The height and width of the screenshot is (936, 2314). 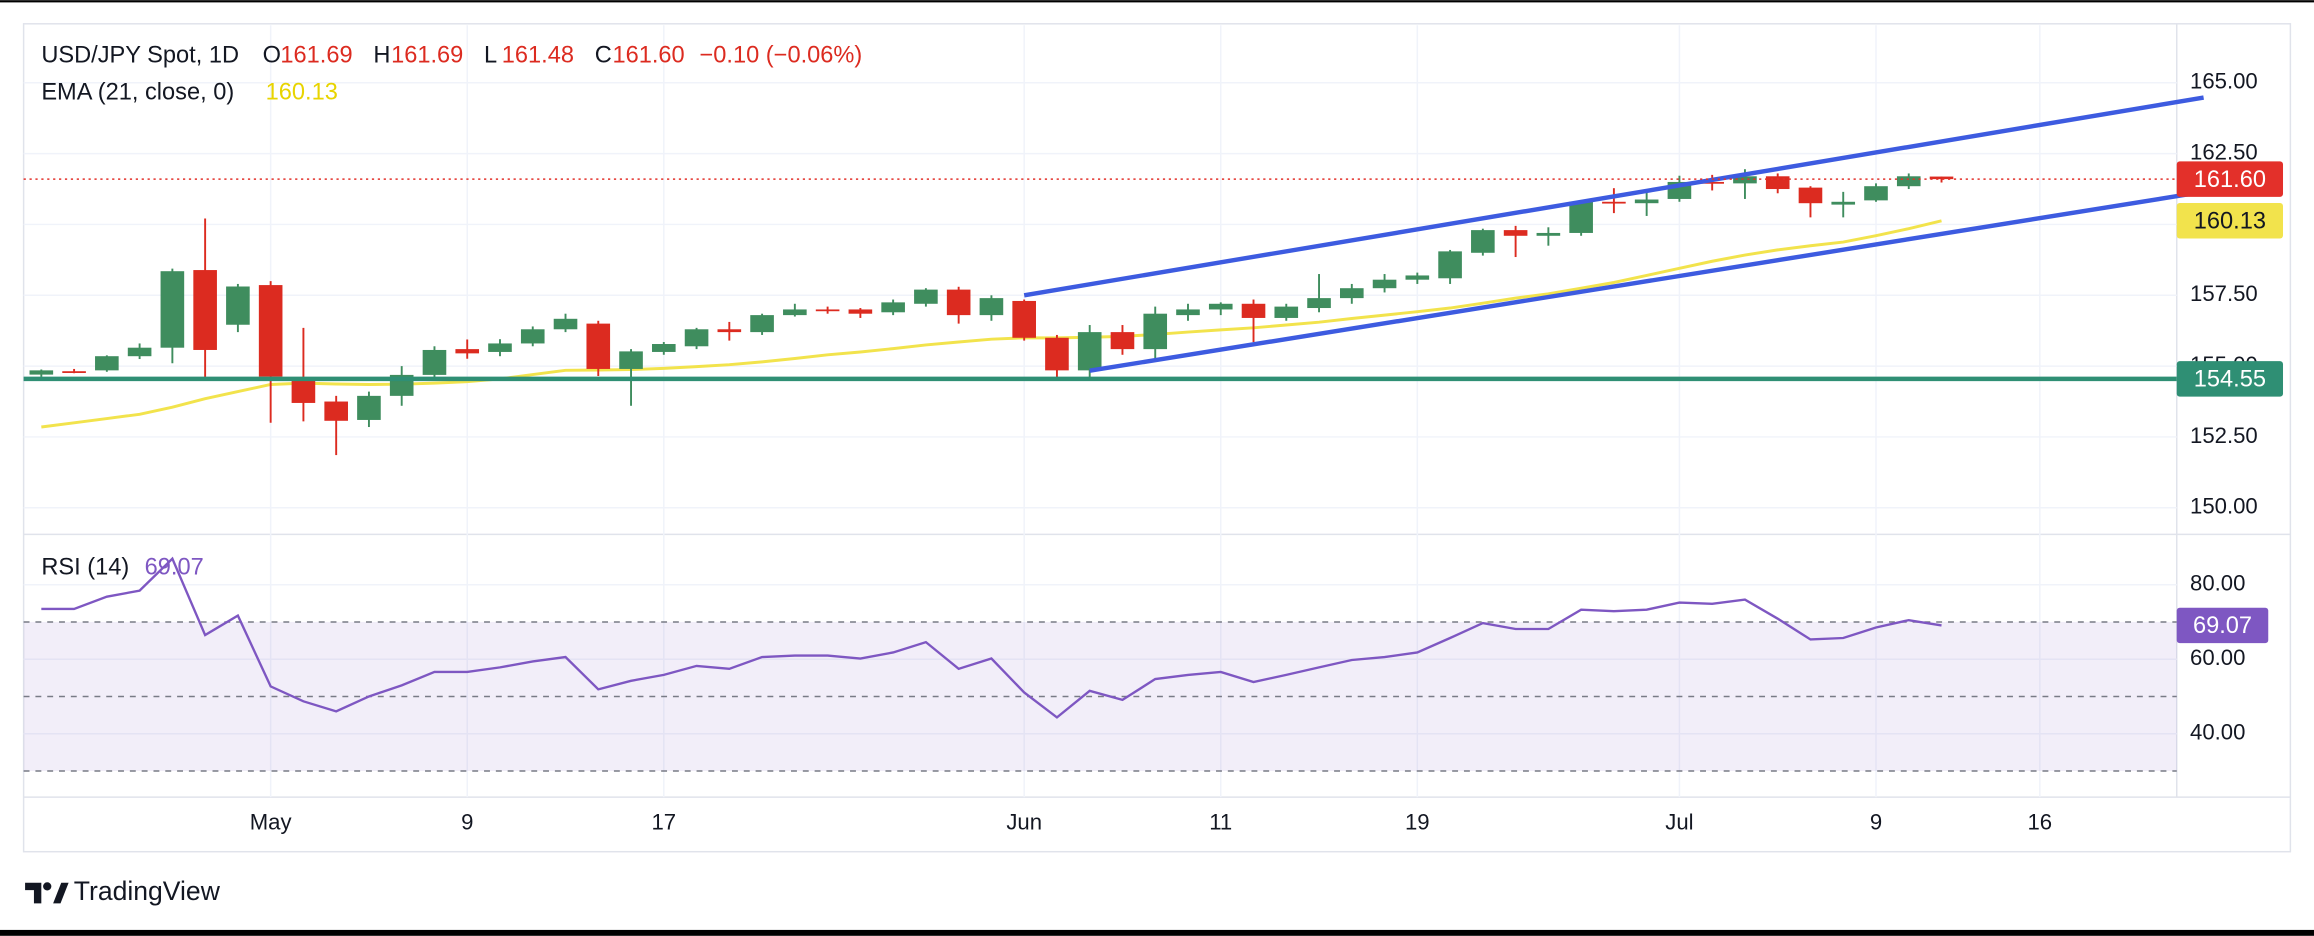 What do you see at coordinates (2217, 657) in the screenshot?
I see `y-tick-label: 60.00` at bounding box center [2217, 657].